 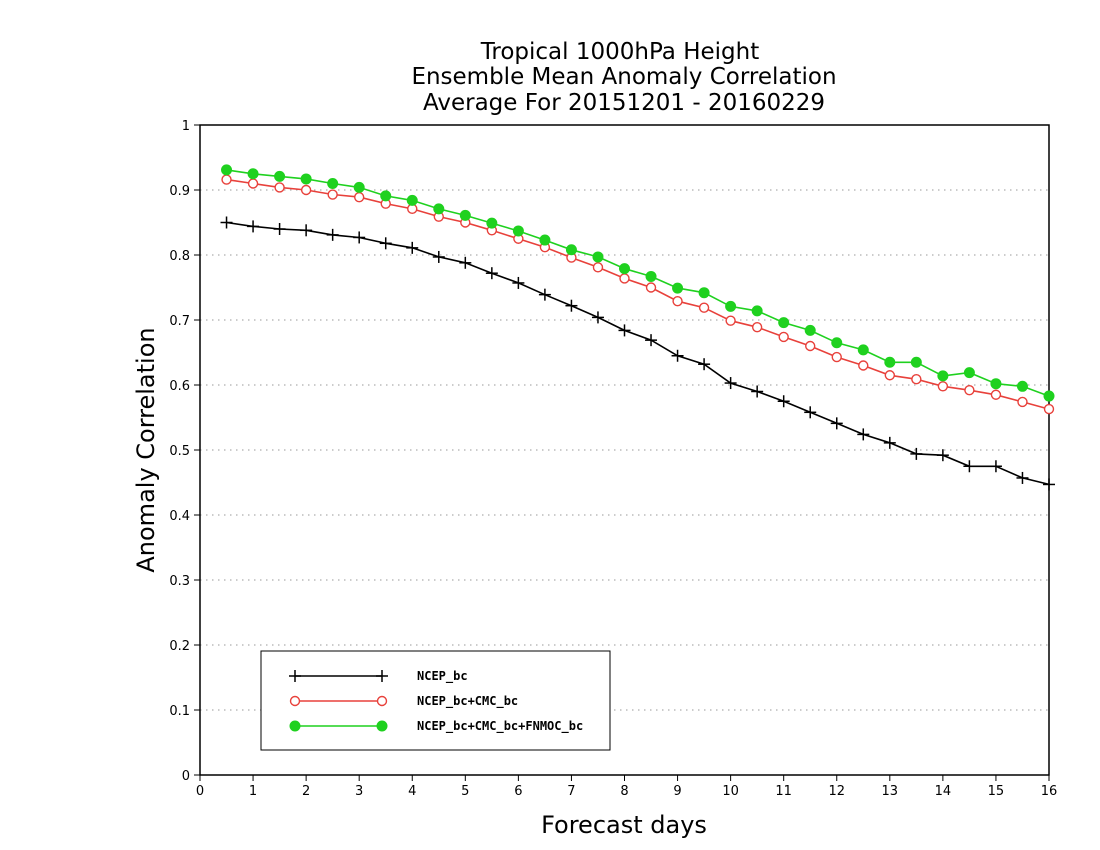 What do you see at coordinates (359, 791) in the screenshot?
I see `x-tick-label: 3` at bounding box center [359, 791].